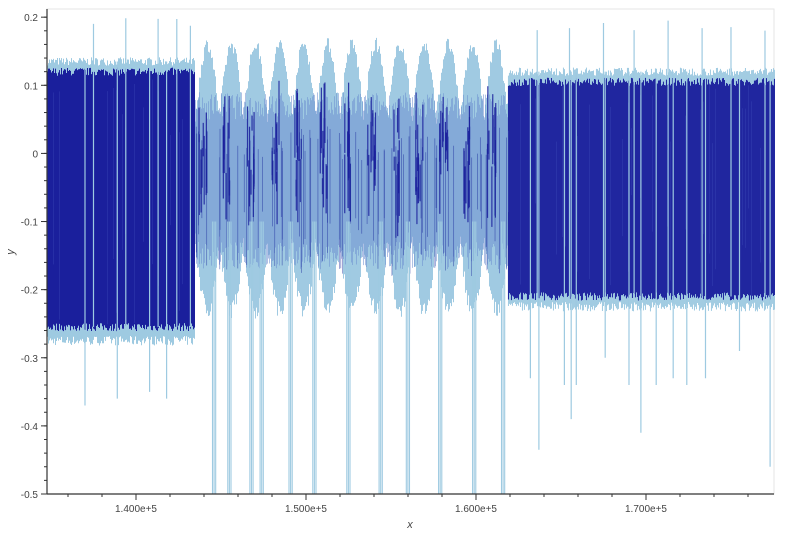 The image size is (800, 538). Describe the element at coordinates (30, 427) in the screenshot. I see `y-tick-label: -0.4` at that location.